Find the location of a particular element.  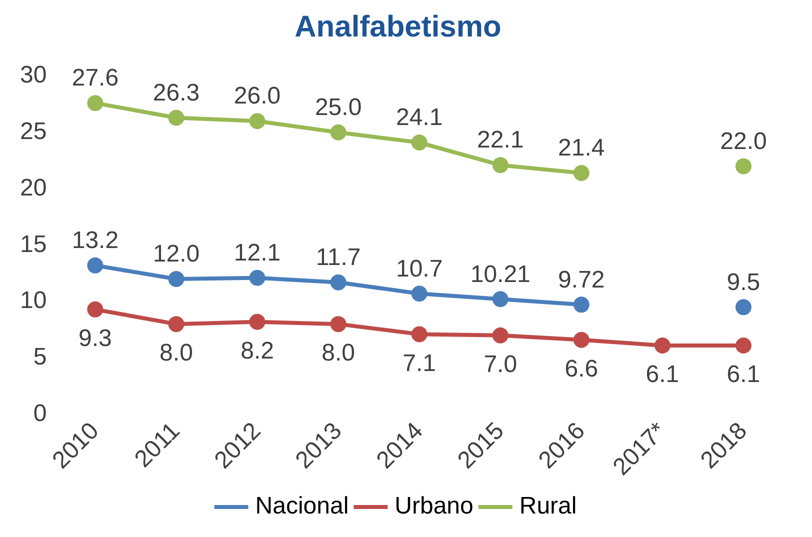

y-tick-label: 30 is located at coordinates (33, 75).